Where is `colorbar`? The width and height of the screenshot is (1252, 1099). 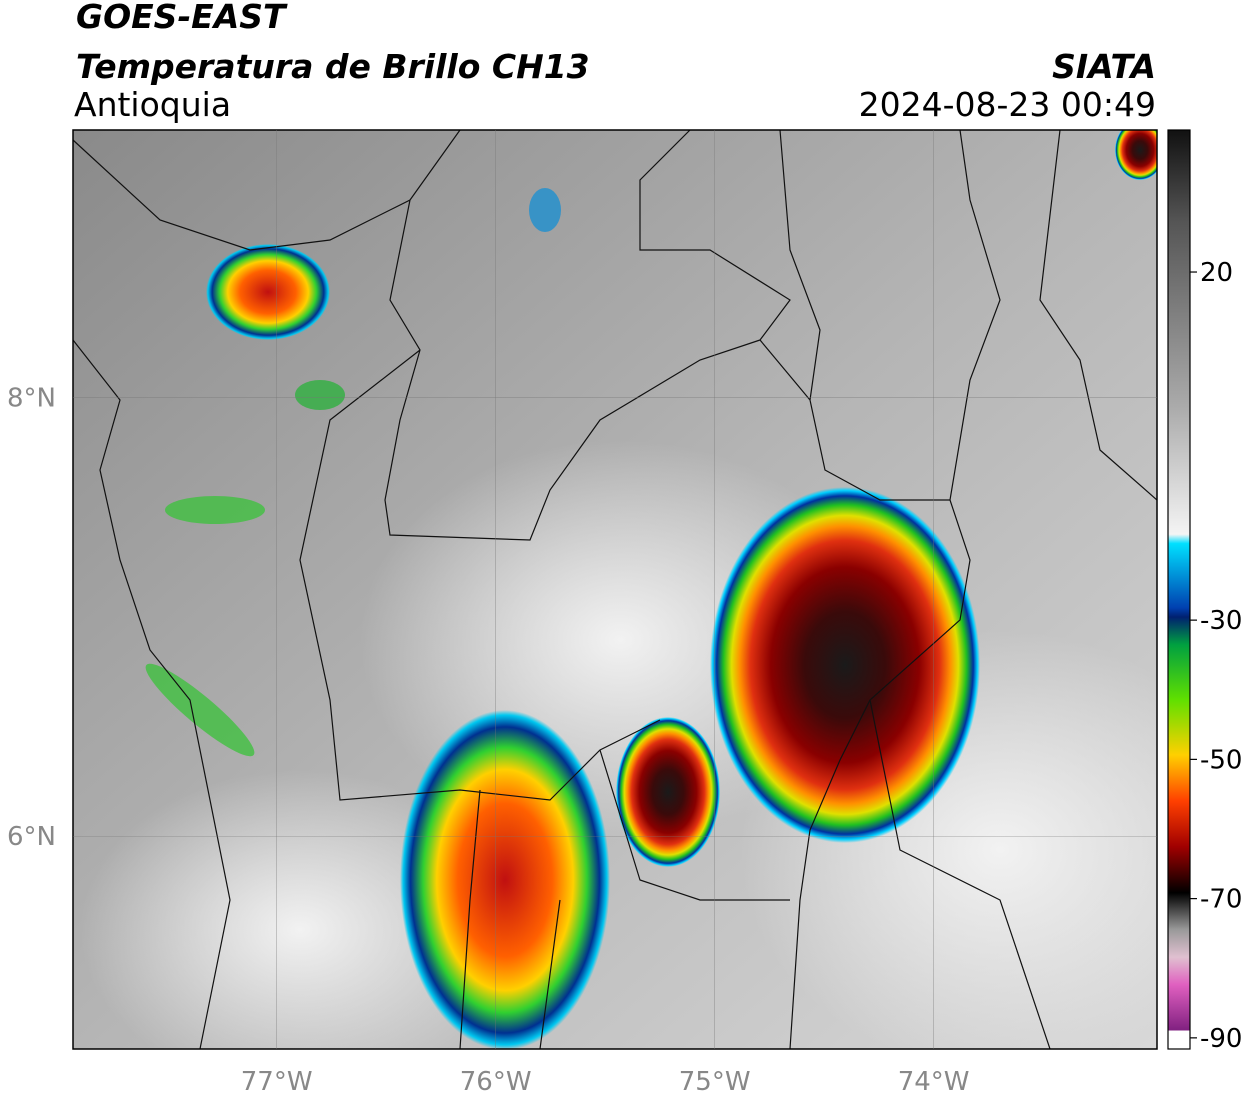
colorbar is located at coordinates (1179, 589).